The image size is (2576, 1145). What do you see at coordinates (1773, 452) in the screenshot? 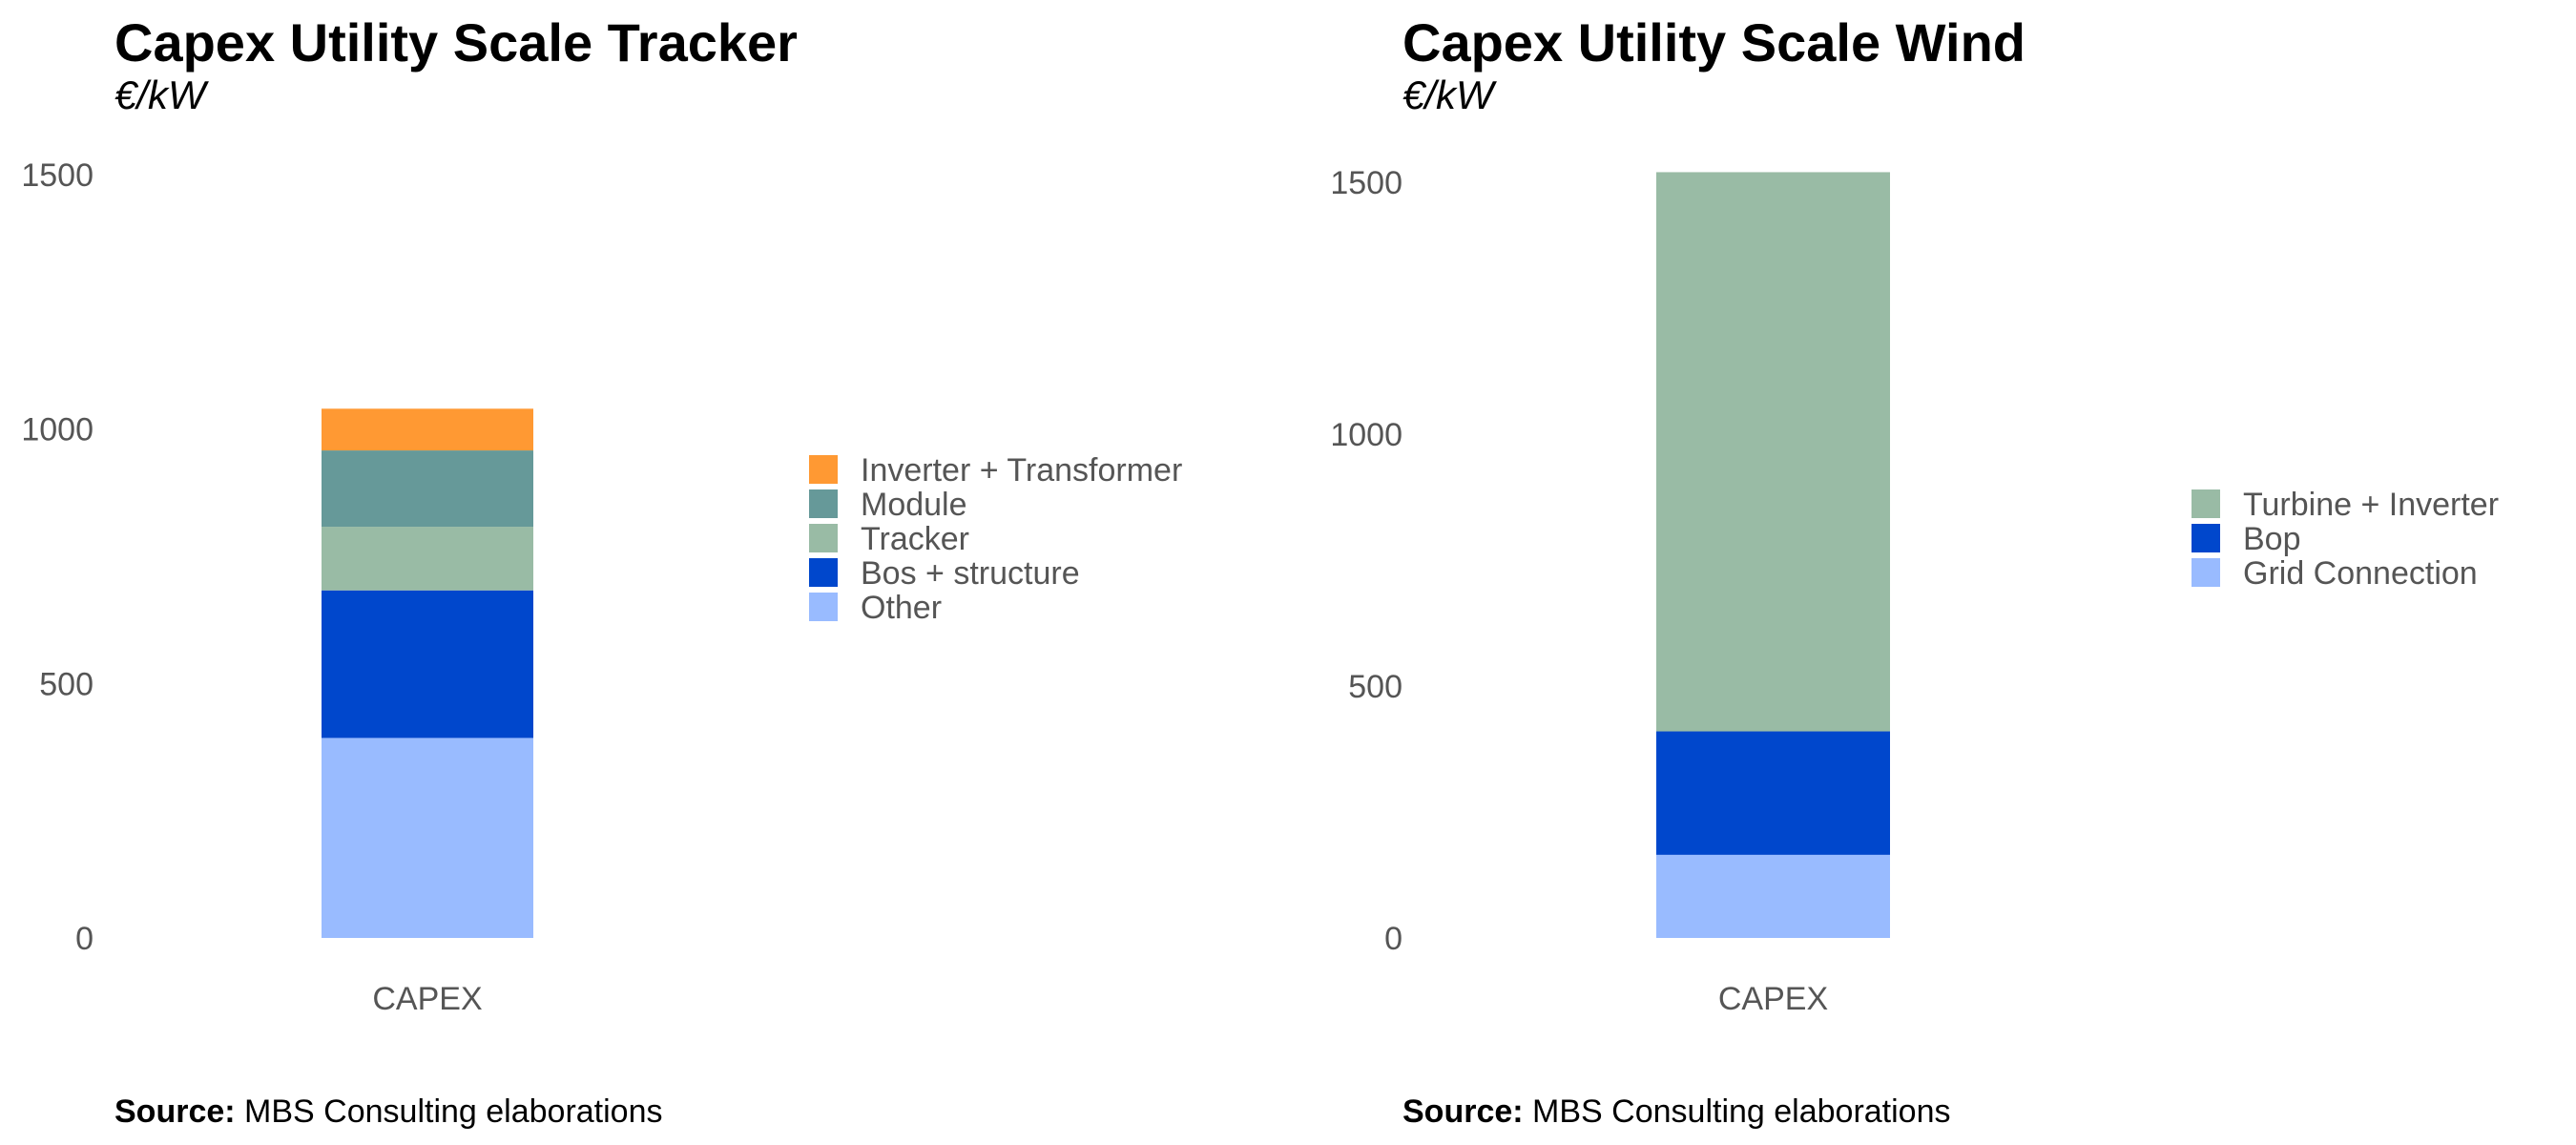
I see `bar-segment-turbine-inverter` at bounding box center [1773, 452].